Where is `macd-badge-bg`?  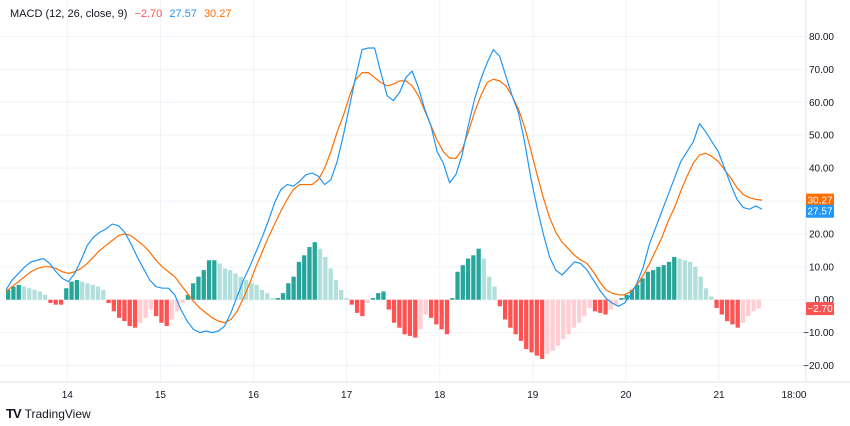 macd-badge-bg is located at coordinates (820, 211).